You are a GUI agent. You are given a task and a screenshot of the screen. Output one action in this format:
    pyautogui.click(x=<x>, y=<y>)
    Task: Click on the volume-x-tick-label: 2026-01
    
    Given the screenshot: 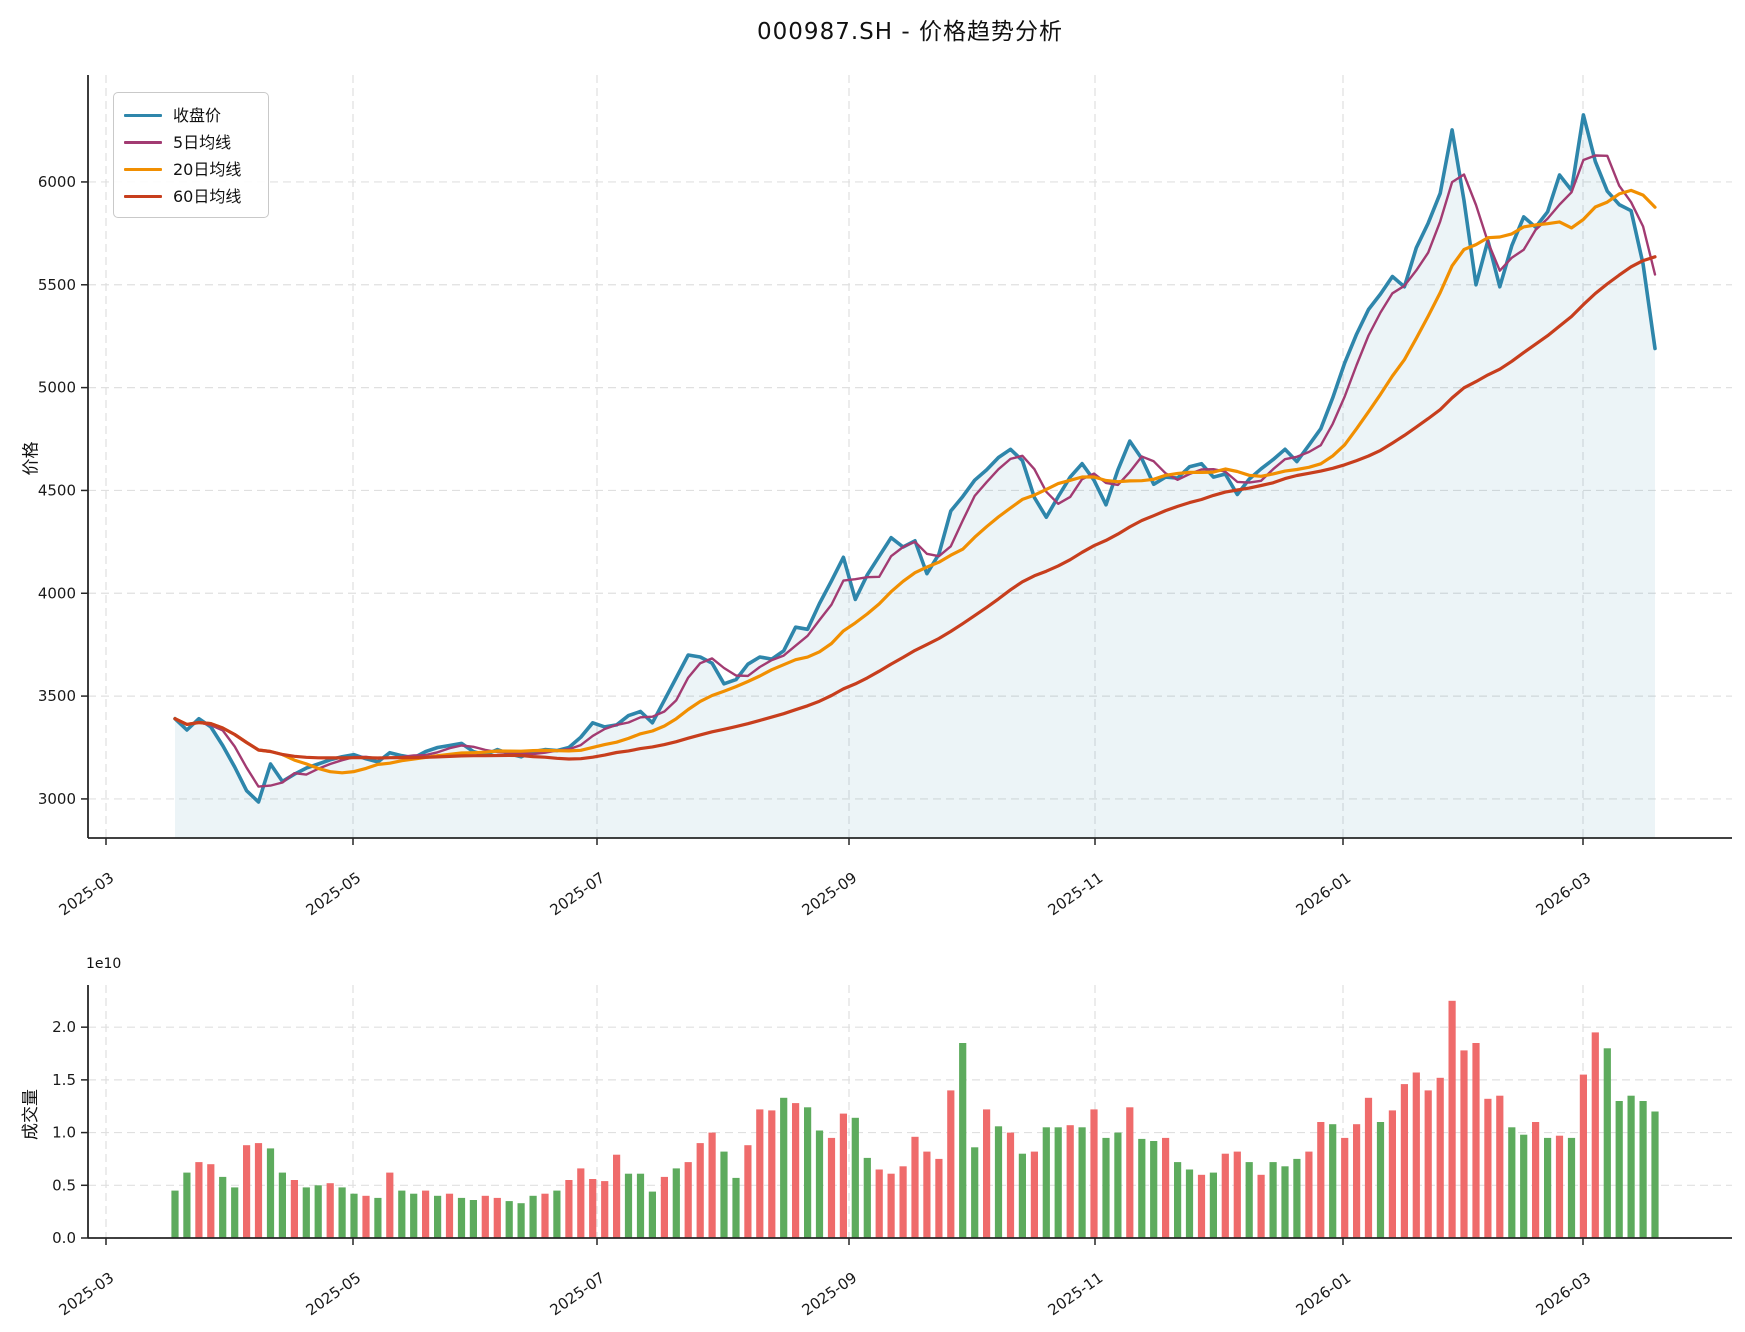 What is the action you would take?
    pyautogui.click(x=1324, y=1294)
    